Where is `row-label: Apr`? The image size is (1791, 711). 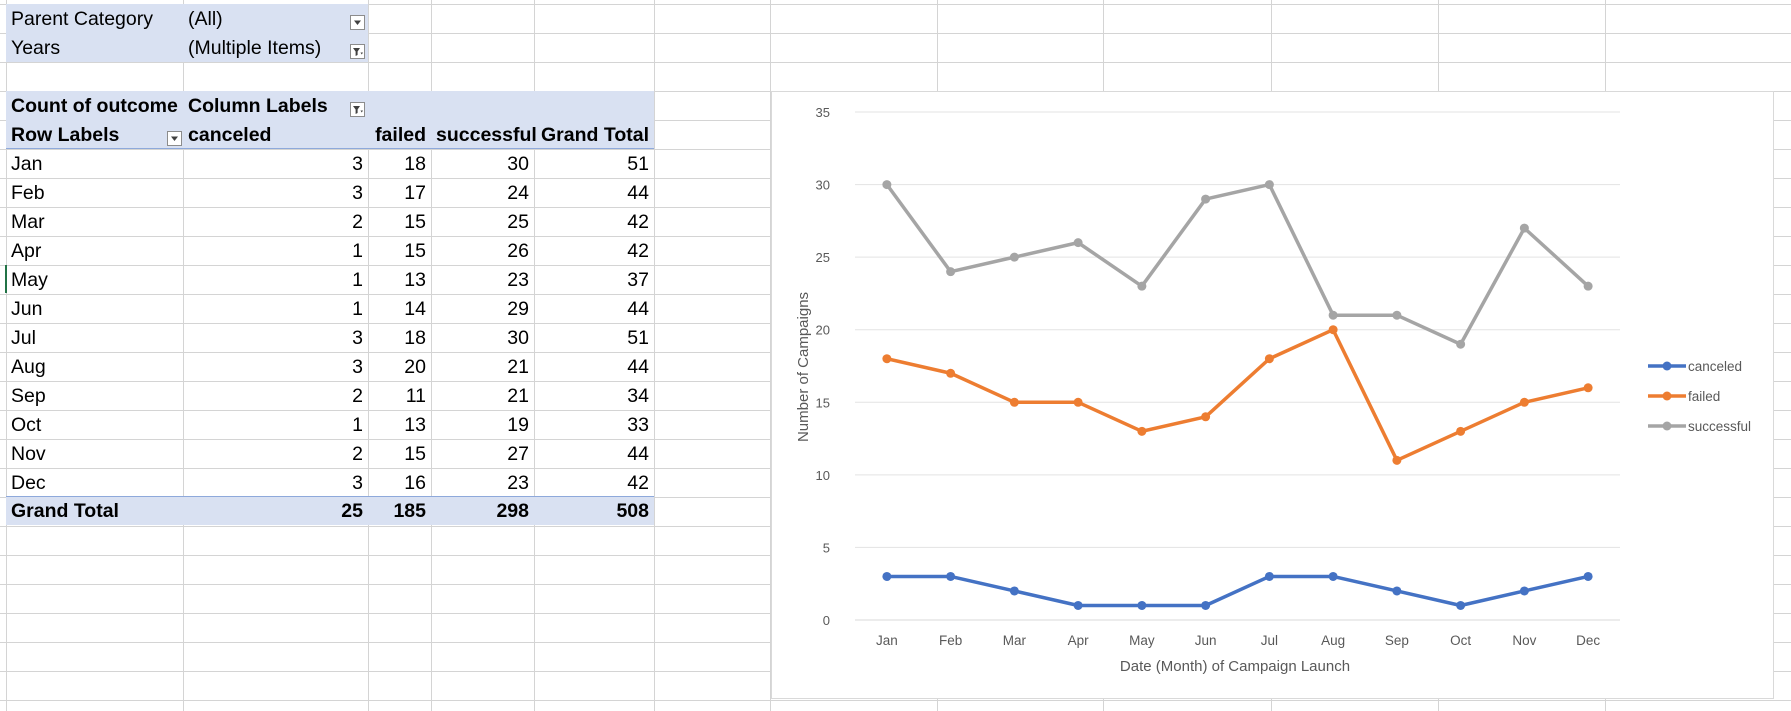
row-label: Apr is located at coordinates (26, 251).